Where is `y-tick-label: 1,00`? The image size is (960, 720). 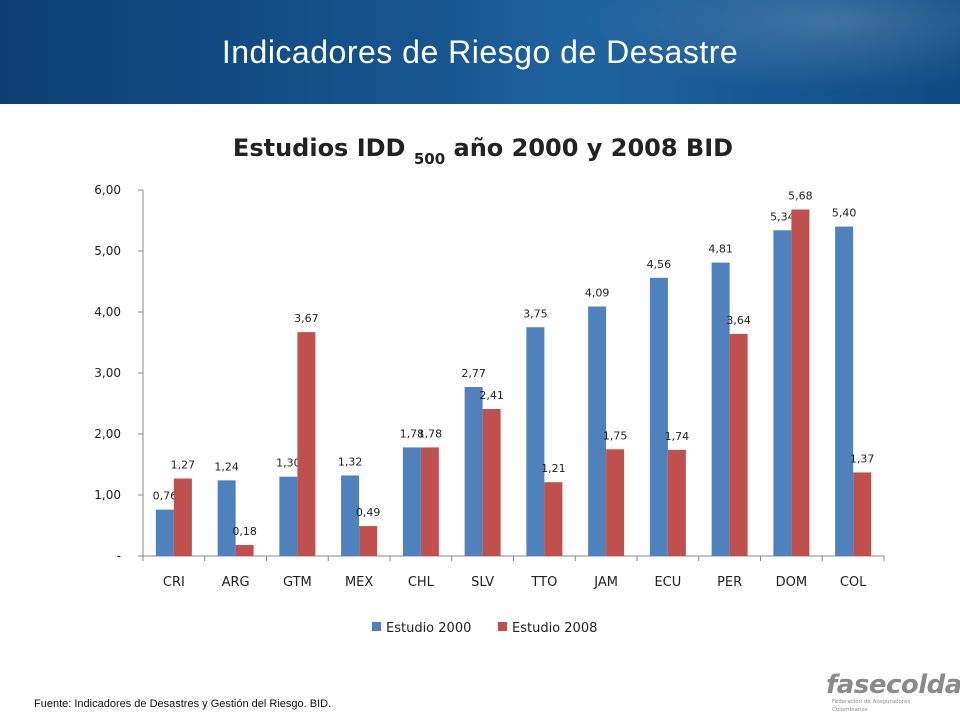
y-tick-label: 1,00 is located at coordinates (107, 495).